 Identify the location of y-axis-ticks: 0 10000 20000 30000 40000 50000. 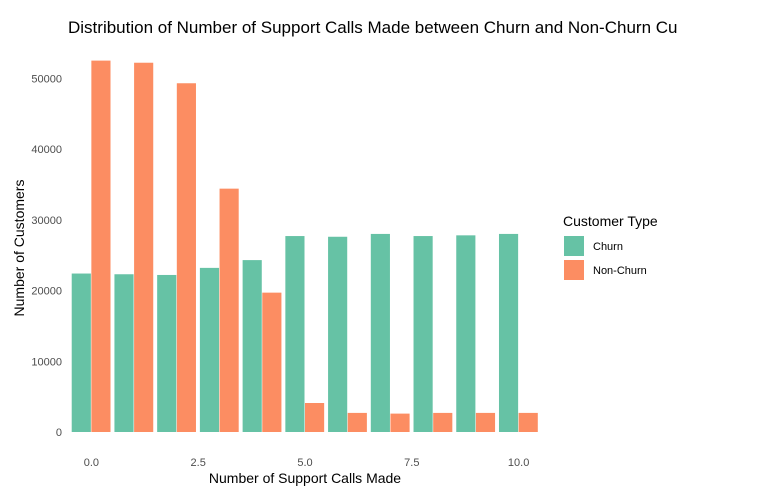
(46, 256).